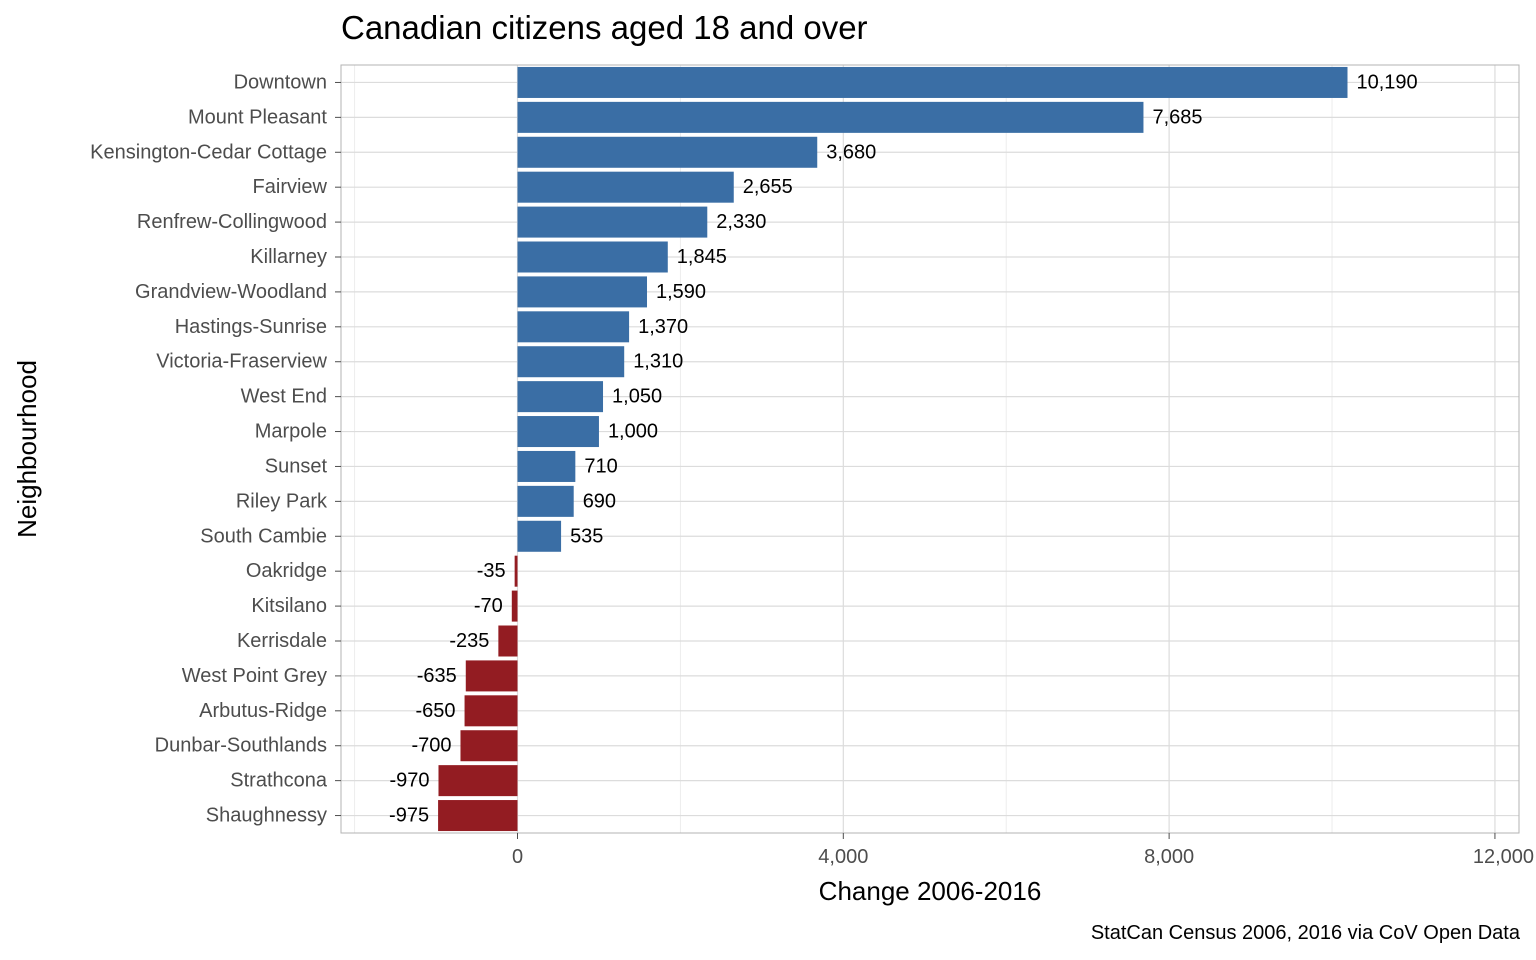  I want to click on x-tick-label: 12,000, so click(1503, 857).